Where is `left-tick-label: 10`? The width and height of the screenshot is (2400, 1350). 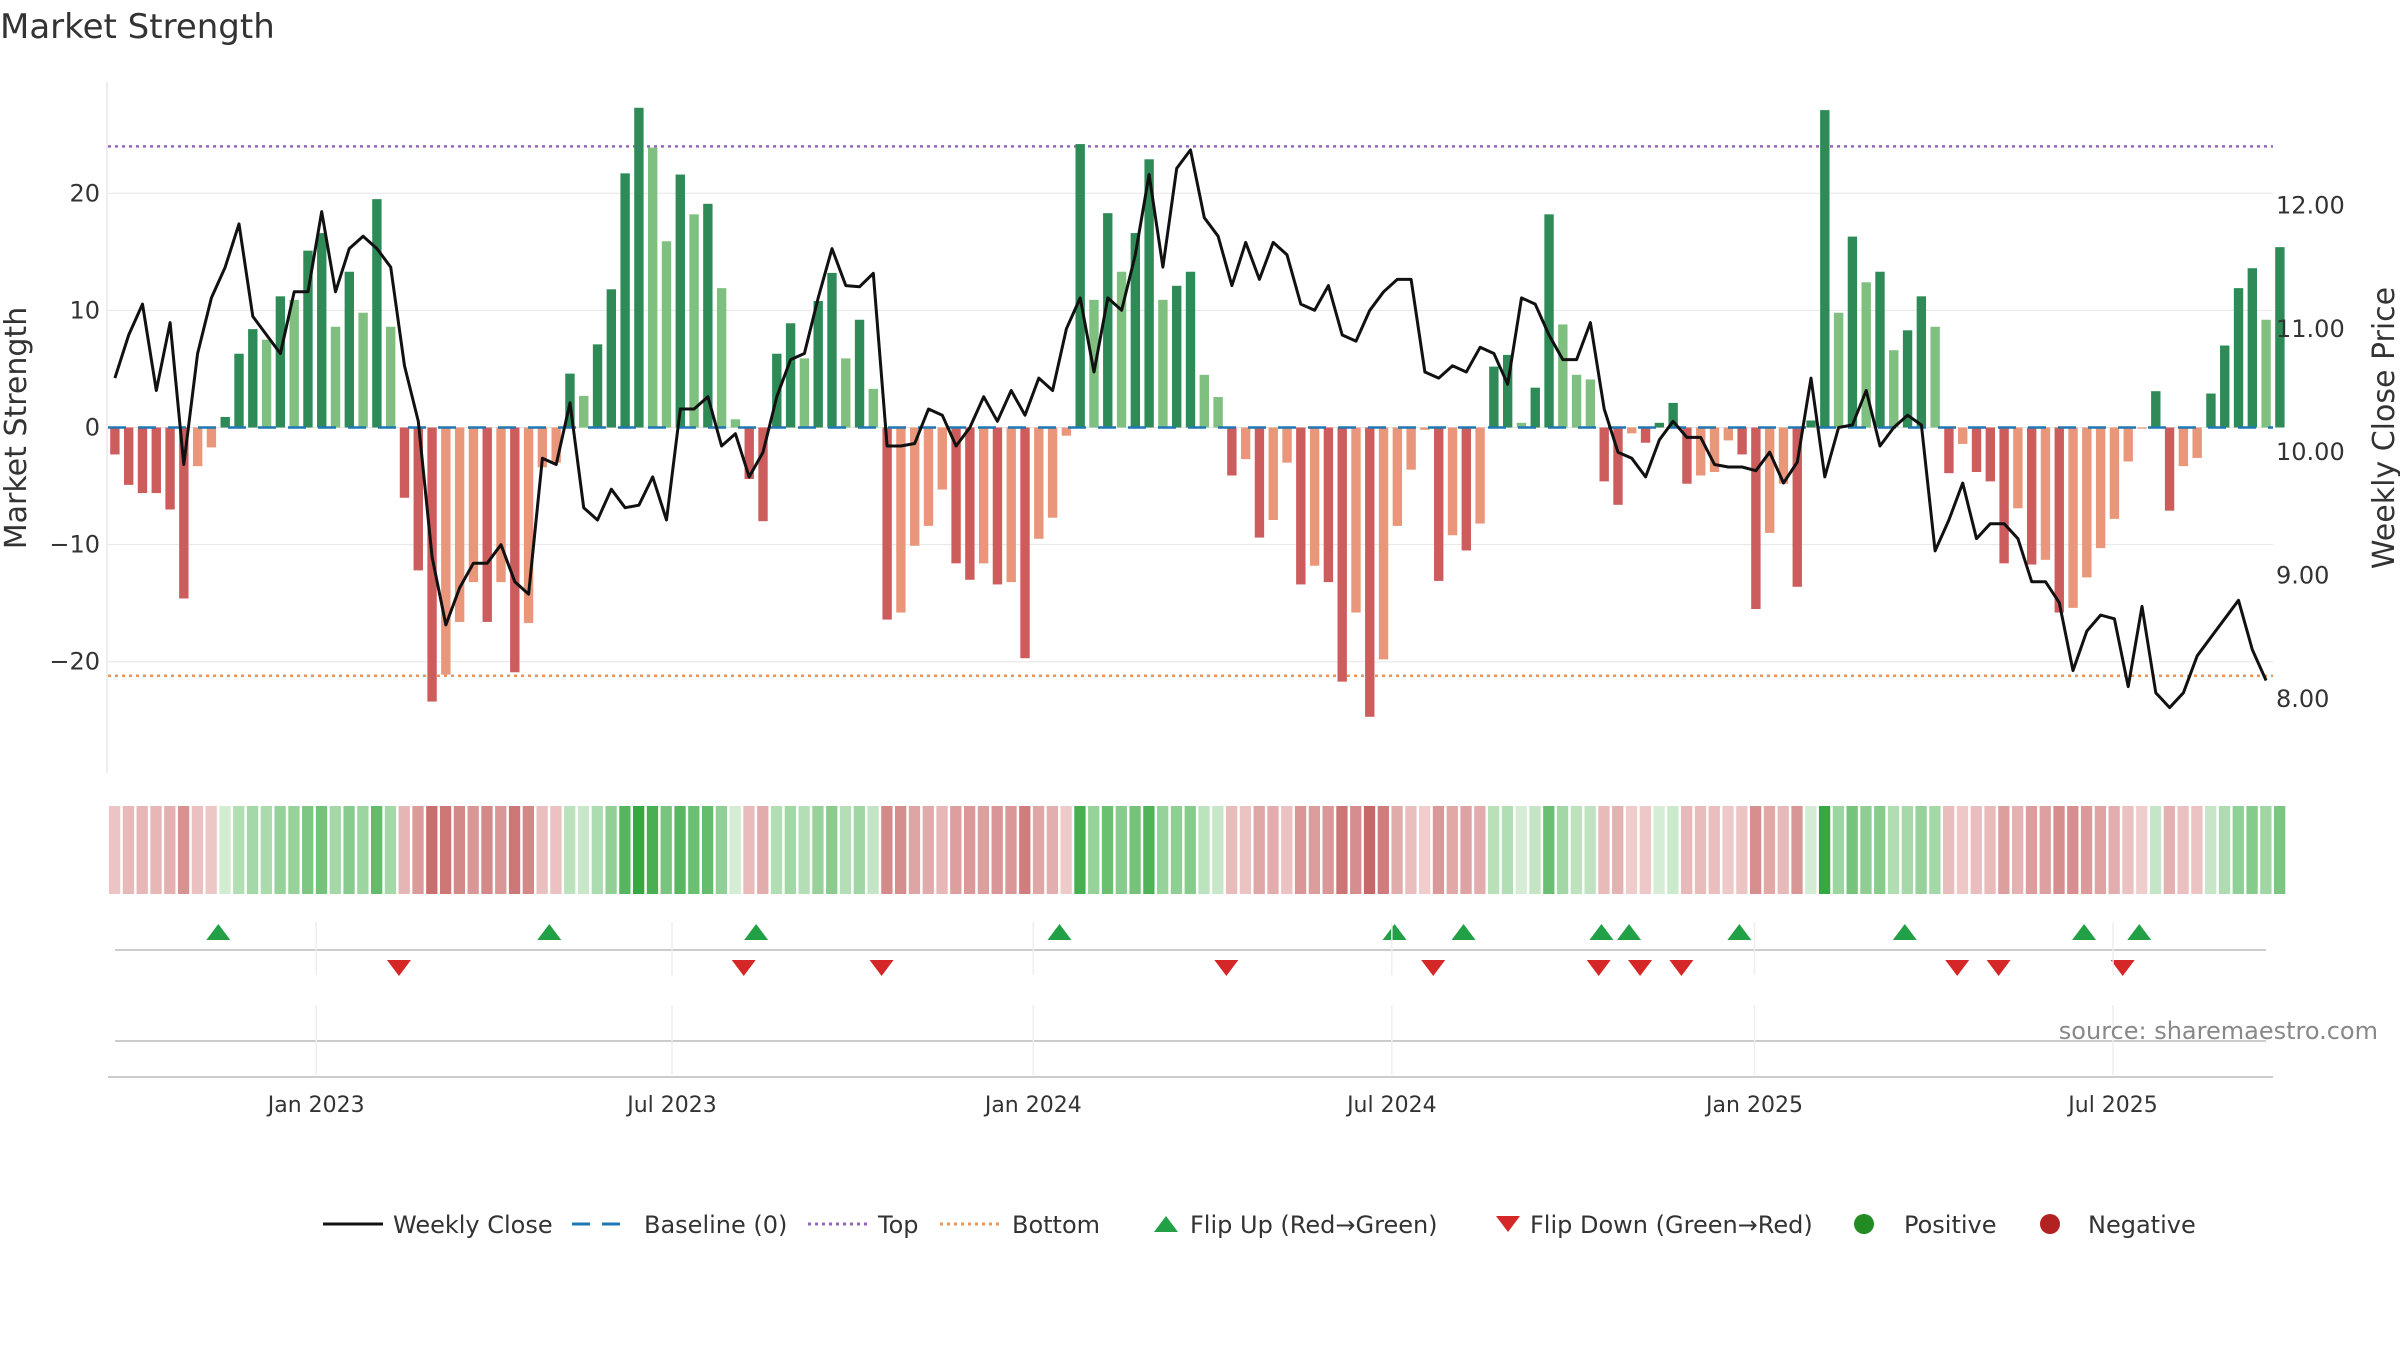 left-tick-label: 10 is located at coordinates (84, 310).